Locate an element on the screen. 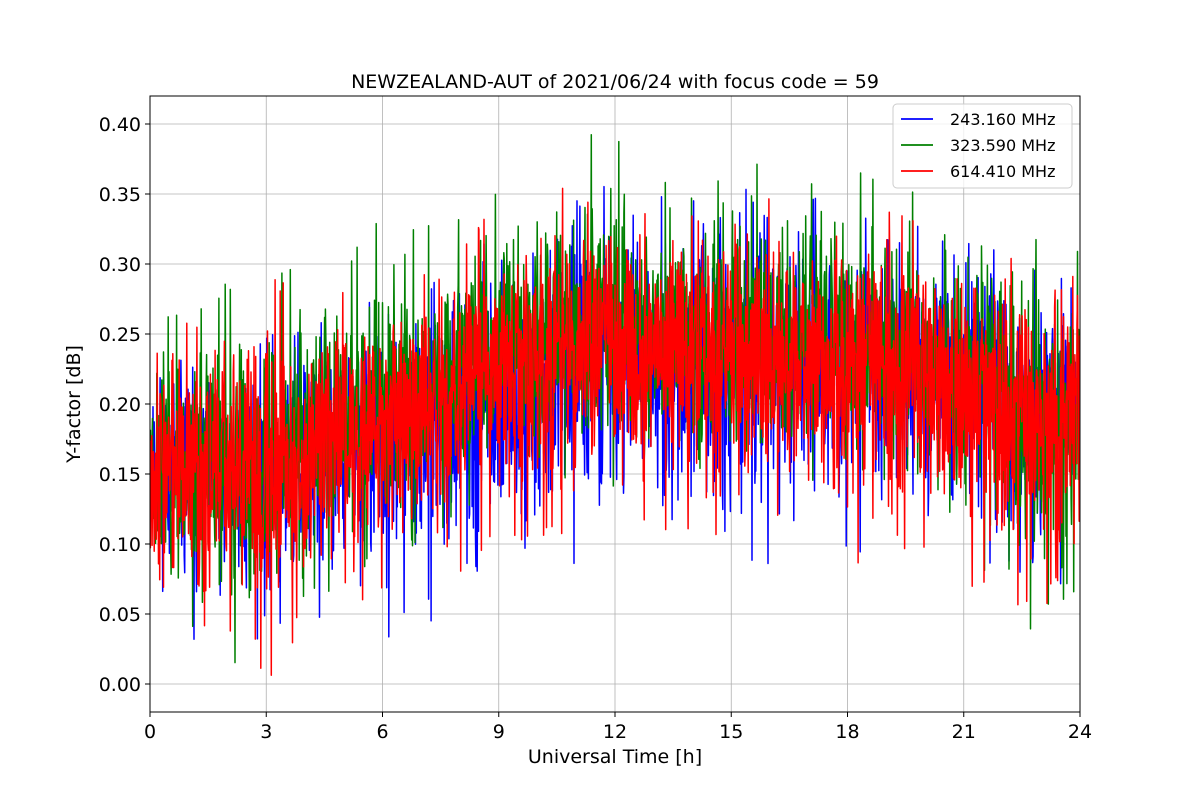 This screenshot has width=1200, height=800. y-tick-label: 0.40 is located at coordinates (120, 125).